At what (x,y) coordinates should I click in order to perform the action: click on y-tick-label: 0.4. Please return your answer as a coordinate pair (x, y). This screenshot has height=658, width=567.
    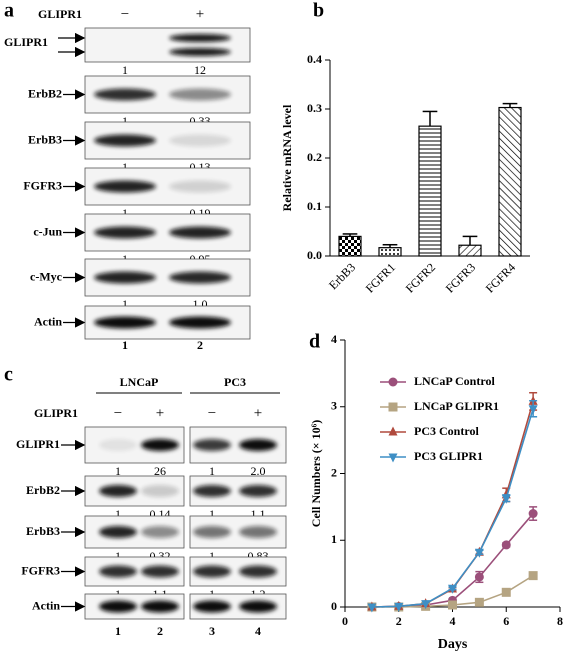
    Looking at the image, I should click on (314, 59).